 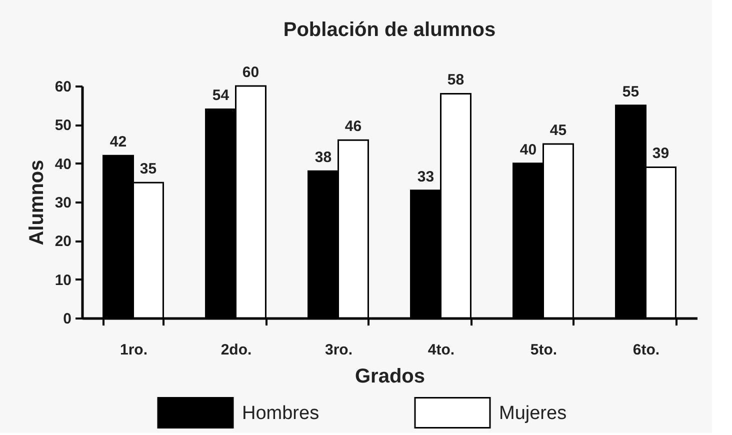 I want to click on y-tick-label: 10, so click(x=63, y=280).